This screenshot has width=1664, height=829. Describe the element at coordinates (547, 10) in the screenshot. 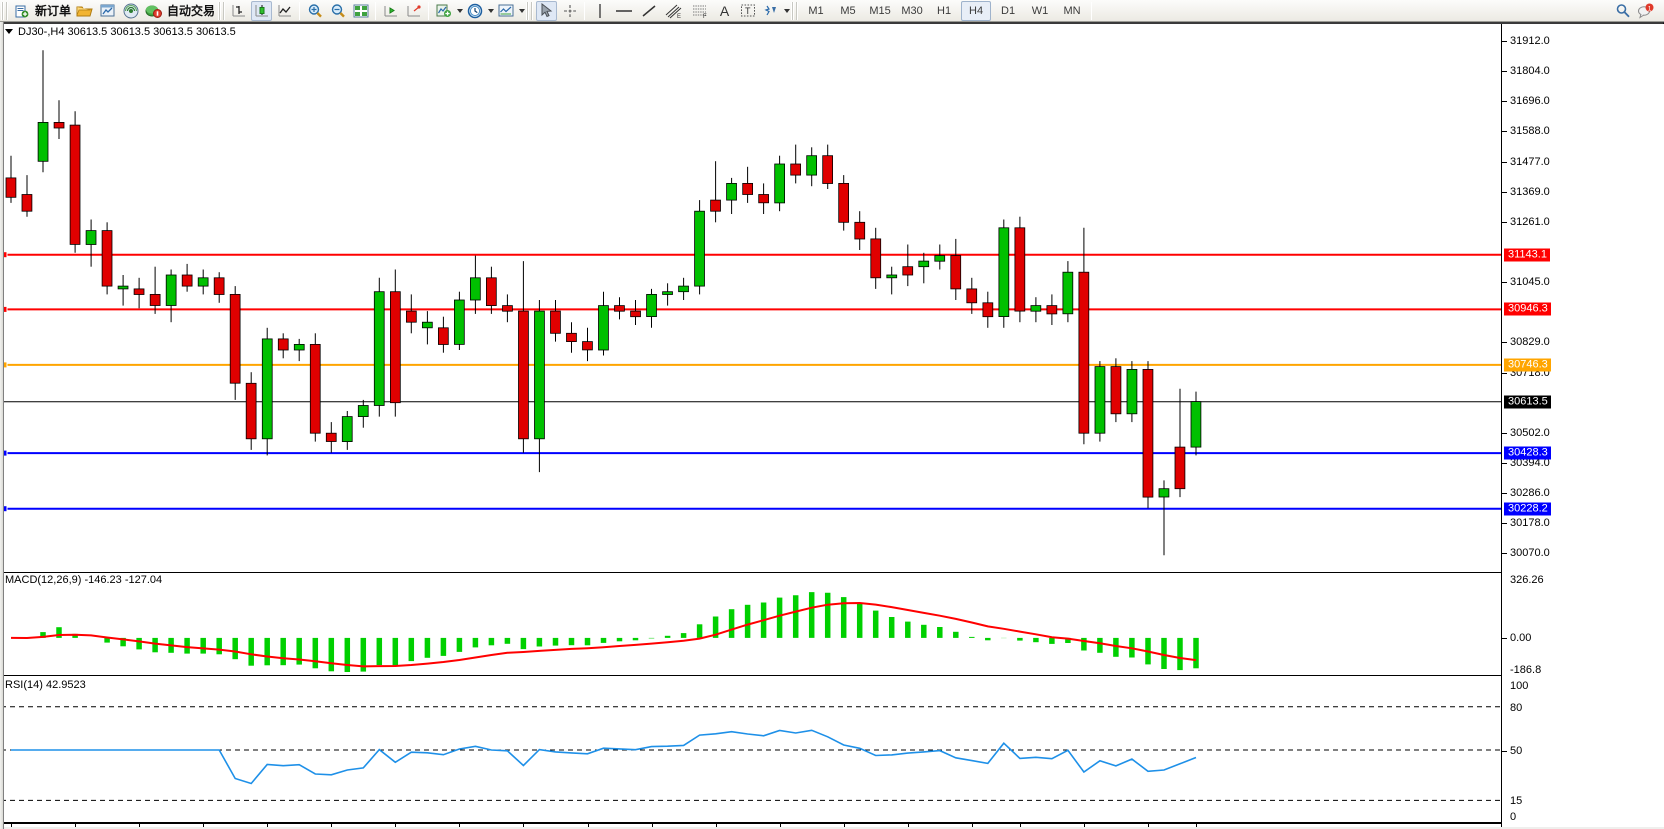

I see `cursor-icon` at that location.